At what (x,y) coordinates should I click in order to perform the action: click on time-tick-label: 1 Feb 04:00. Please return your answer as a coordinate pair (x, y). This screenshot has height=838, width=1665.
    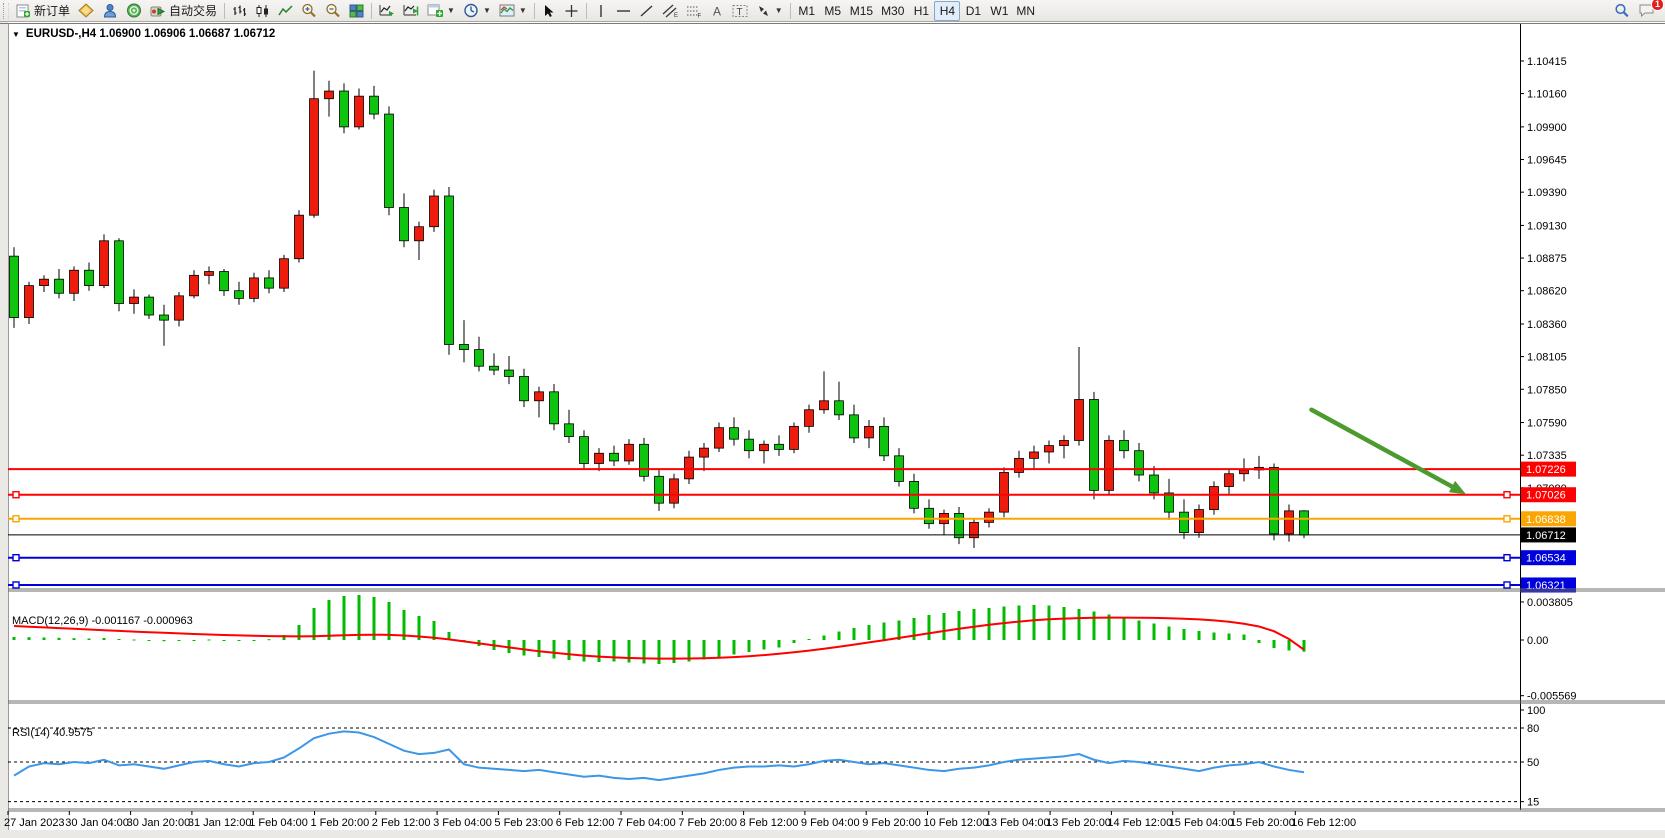
    Looking at the image, I should click on (278, 823).